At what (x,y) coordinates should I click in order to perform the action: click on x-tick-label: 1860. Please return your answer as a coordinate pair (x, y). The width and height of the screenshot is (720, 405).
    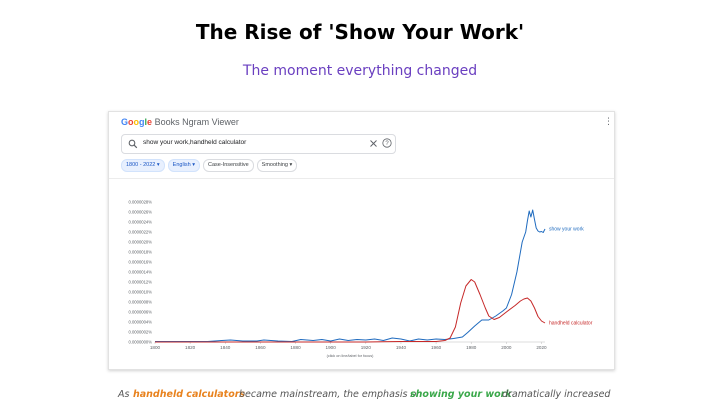
    Looking at the image, I should click on (260, 347).